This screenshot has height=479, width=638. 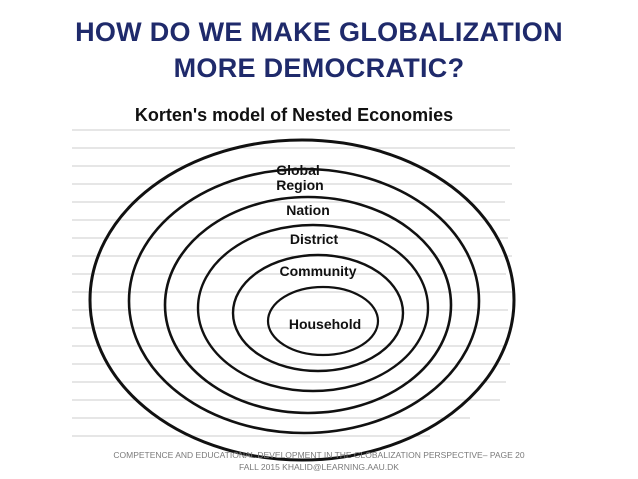 I want to click on slide-title-line-2: MORE DEMOCRATIC?, so click(x=319, y=68).